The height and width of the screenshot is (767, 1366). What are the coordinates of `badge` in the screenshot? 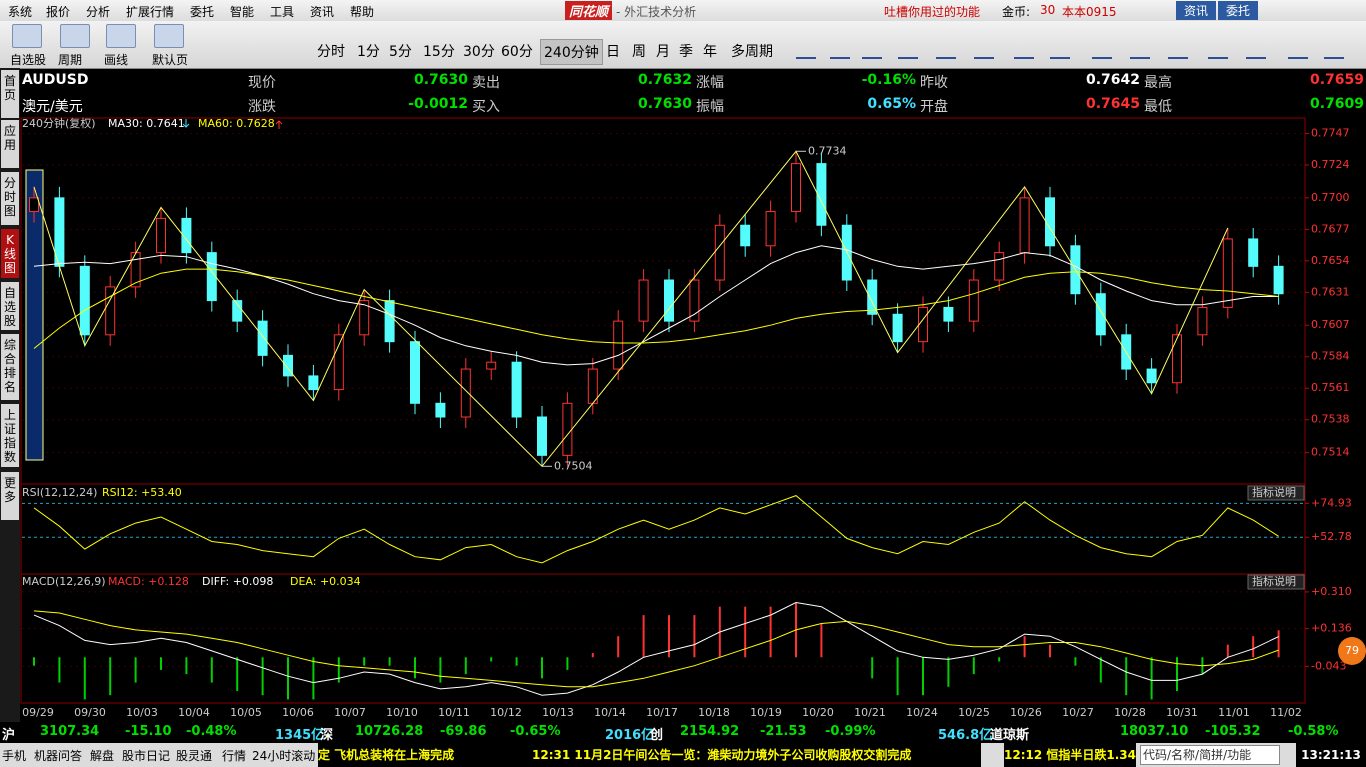 It's located at (1352, 651).